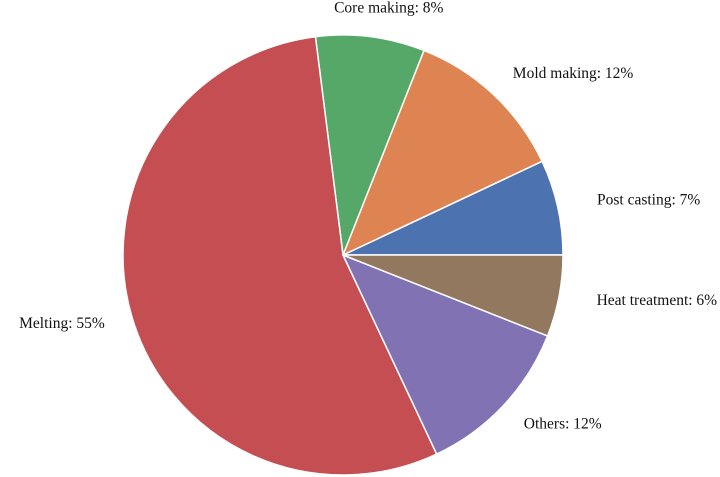 This screenshot has height=477, width=720. What do you see at coordinates (563, 423) in the screenshot?
I see `pie-slice-label: Others: 12%` at bounding box center [563, 423].